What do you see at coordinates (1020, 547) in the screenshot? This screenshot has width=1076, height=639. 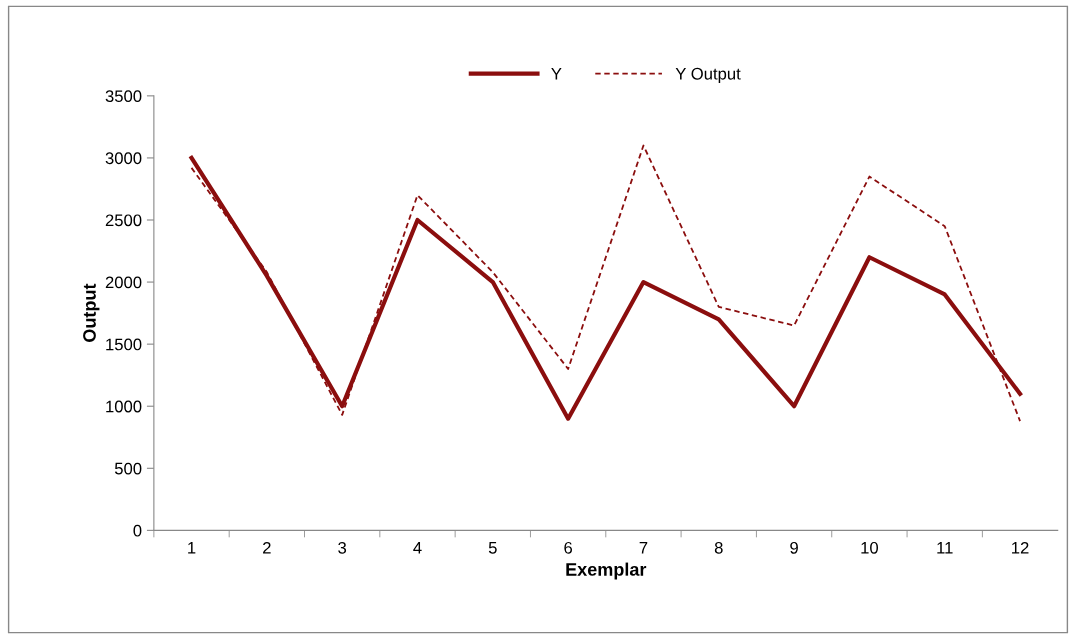 I see `x-tick-label: 12` at bounding box center [1020, 547].